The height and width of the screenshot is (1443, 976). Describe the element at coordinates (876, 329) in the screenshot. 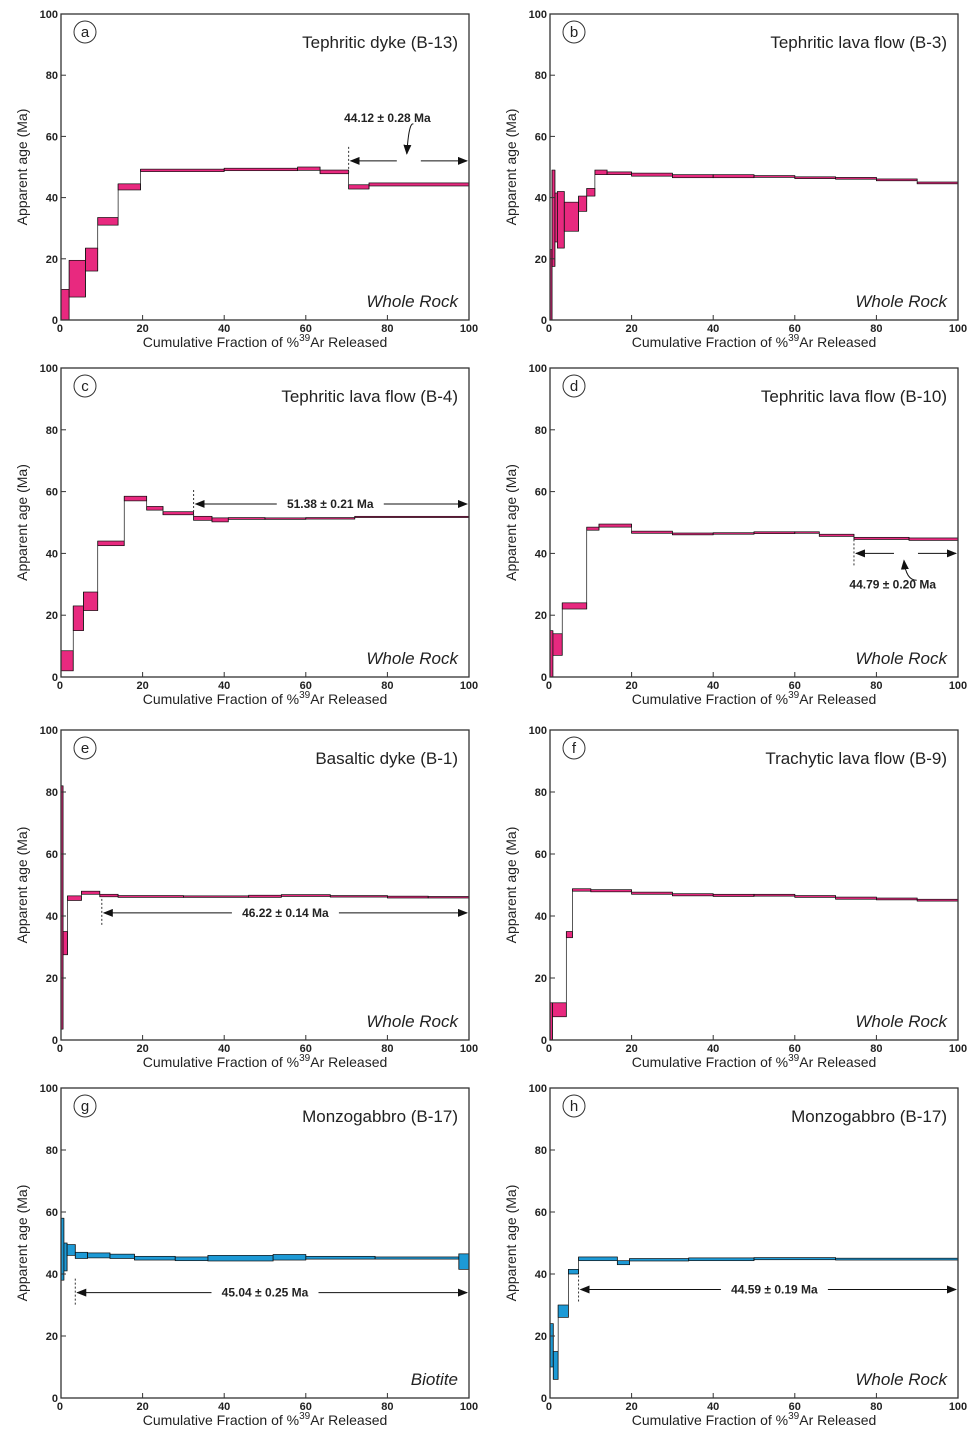

I see `x-tick-label: 80` at that location.